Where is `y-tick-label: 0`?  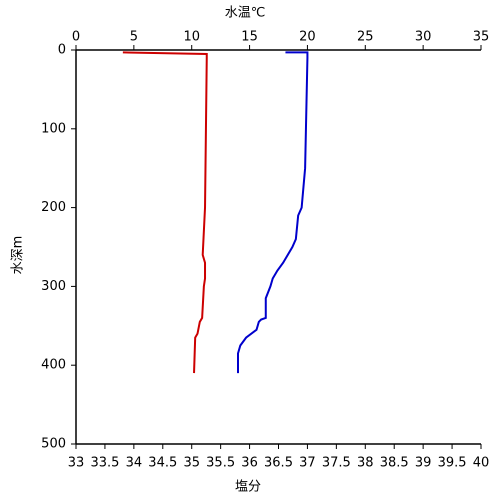 y-tick-label: 0 is located at coordinates (62, 50).